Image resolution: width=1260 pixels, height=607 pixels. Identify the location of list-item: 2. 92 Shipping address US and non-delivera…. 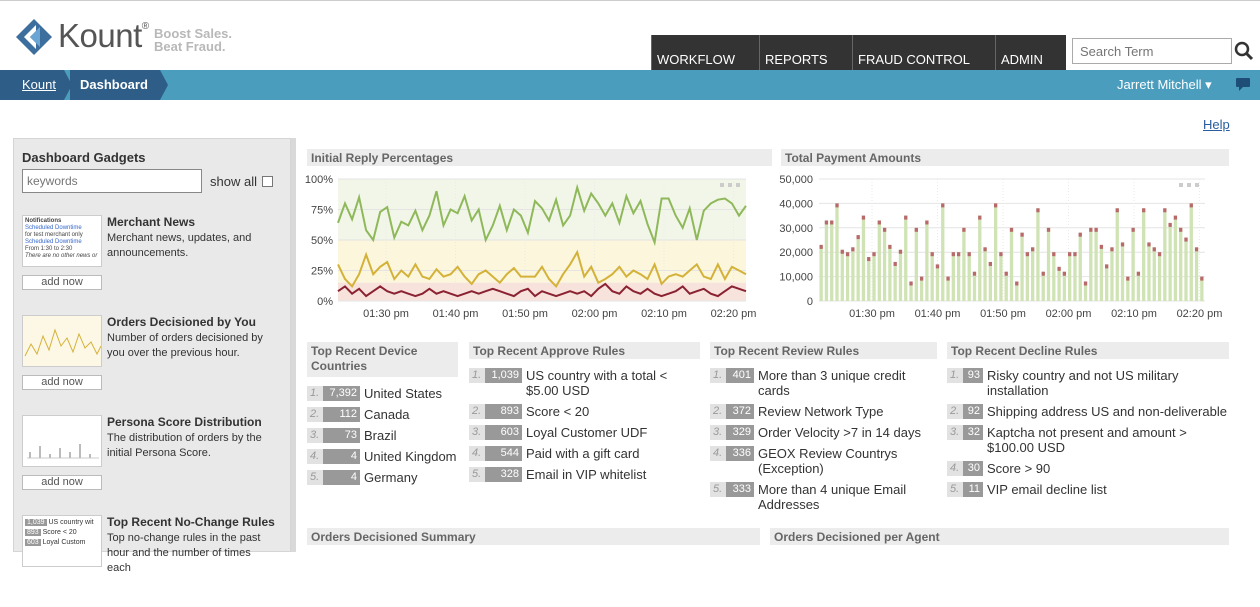
(1089, 411).